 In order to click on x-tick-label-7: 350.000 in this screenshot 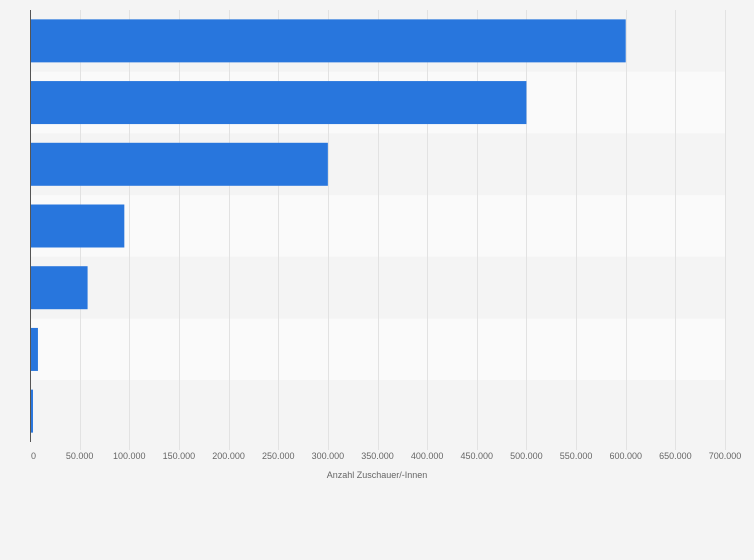, I will do `click(377, 456)`.